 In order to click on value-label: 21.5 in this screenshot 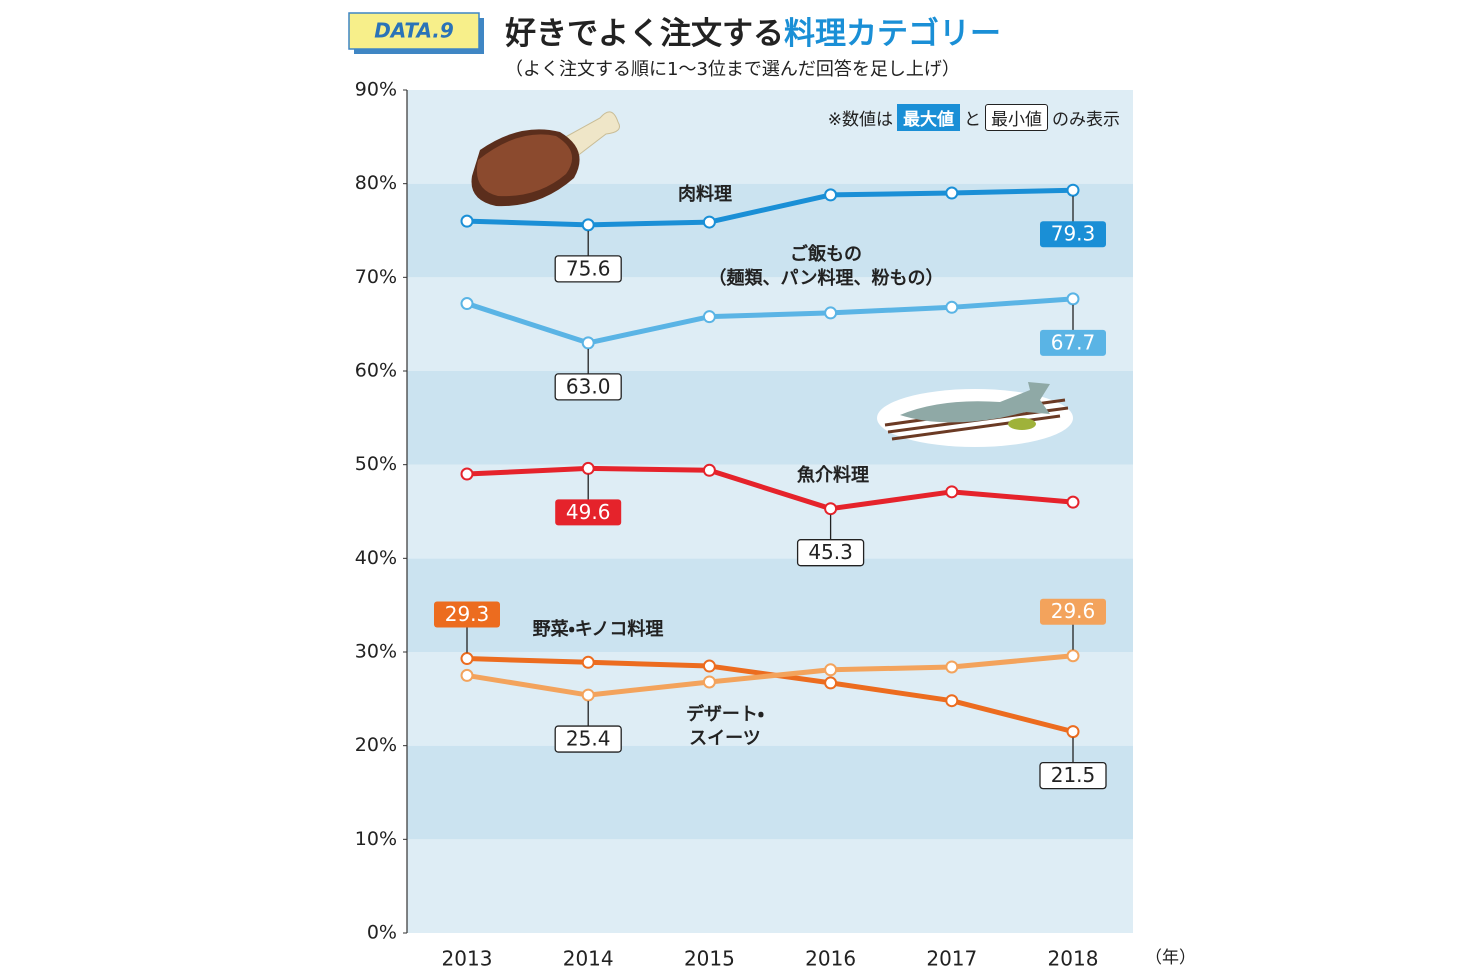, I will do `click(1073, 775)`.